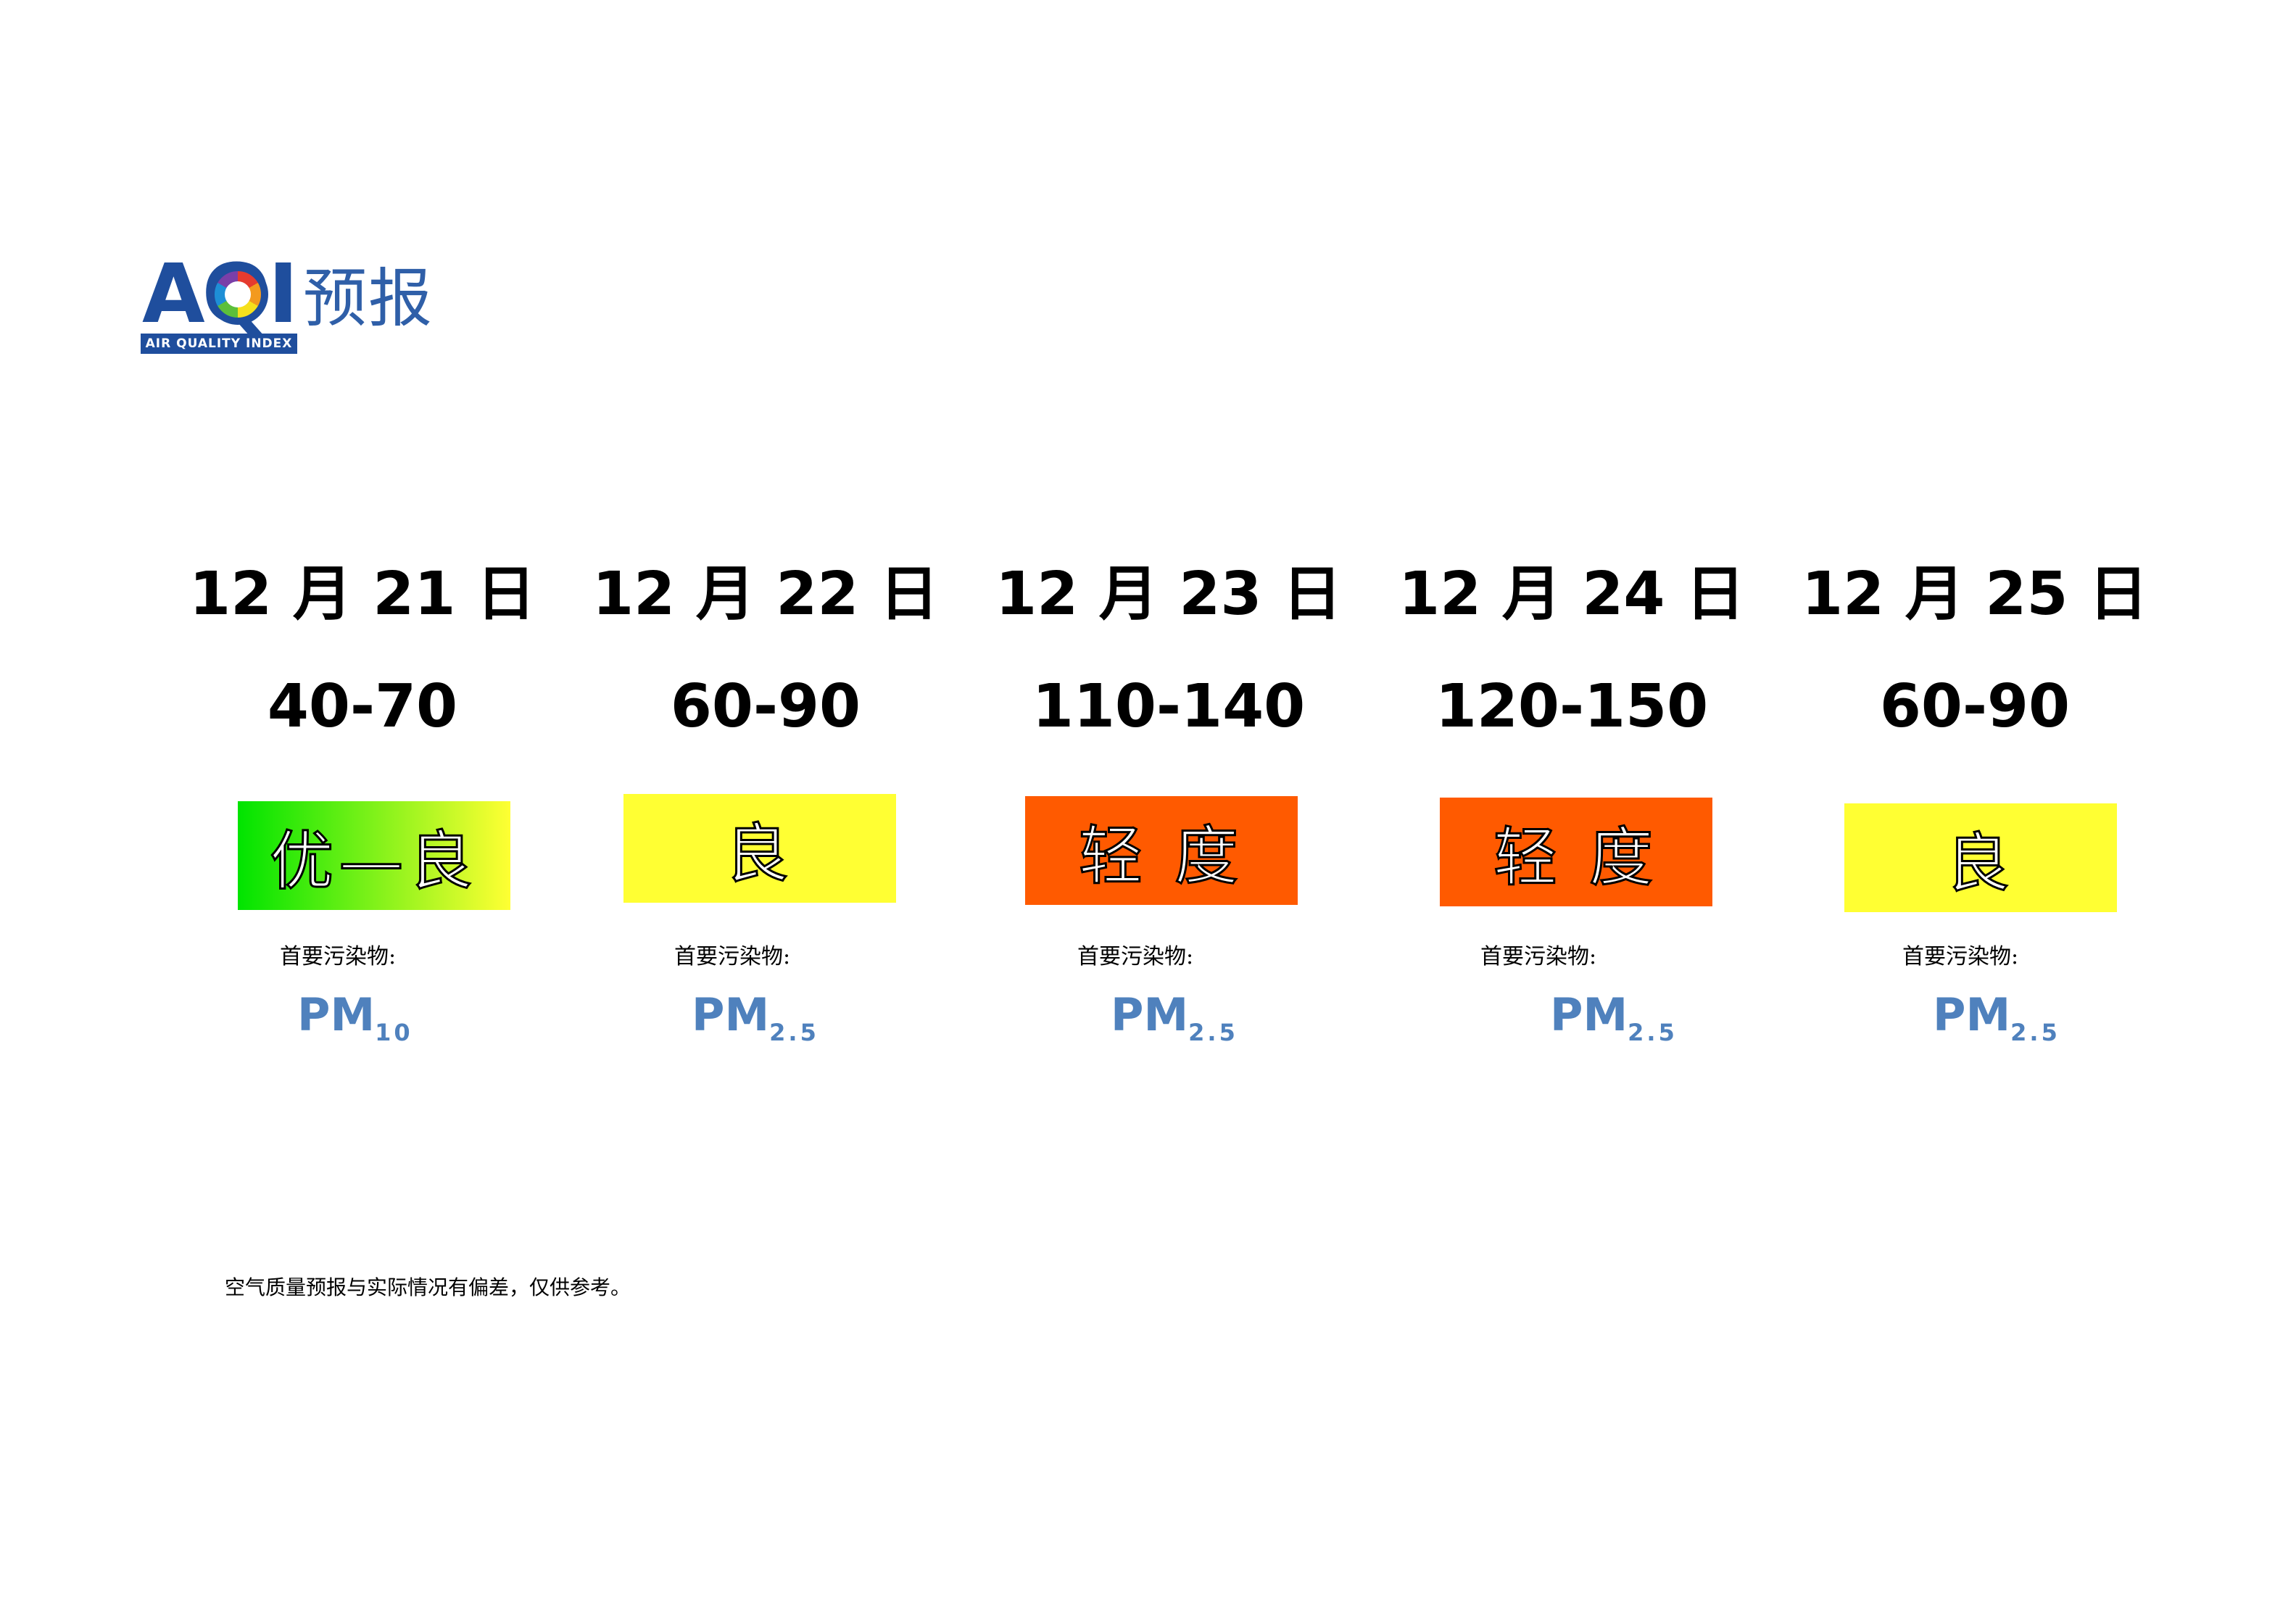  What do you see at coordinates (368, 298) in the screenshot?
I see `logo-title: 预报` at bounding box center [368, 298].